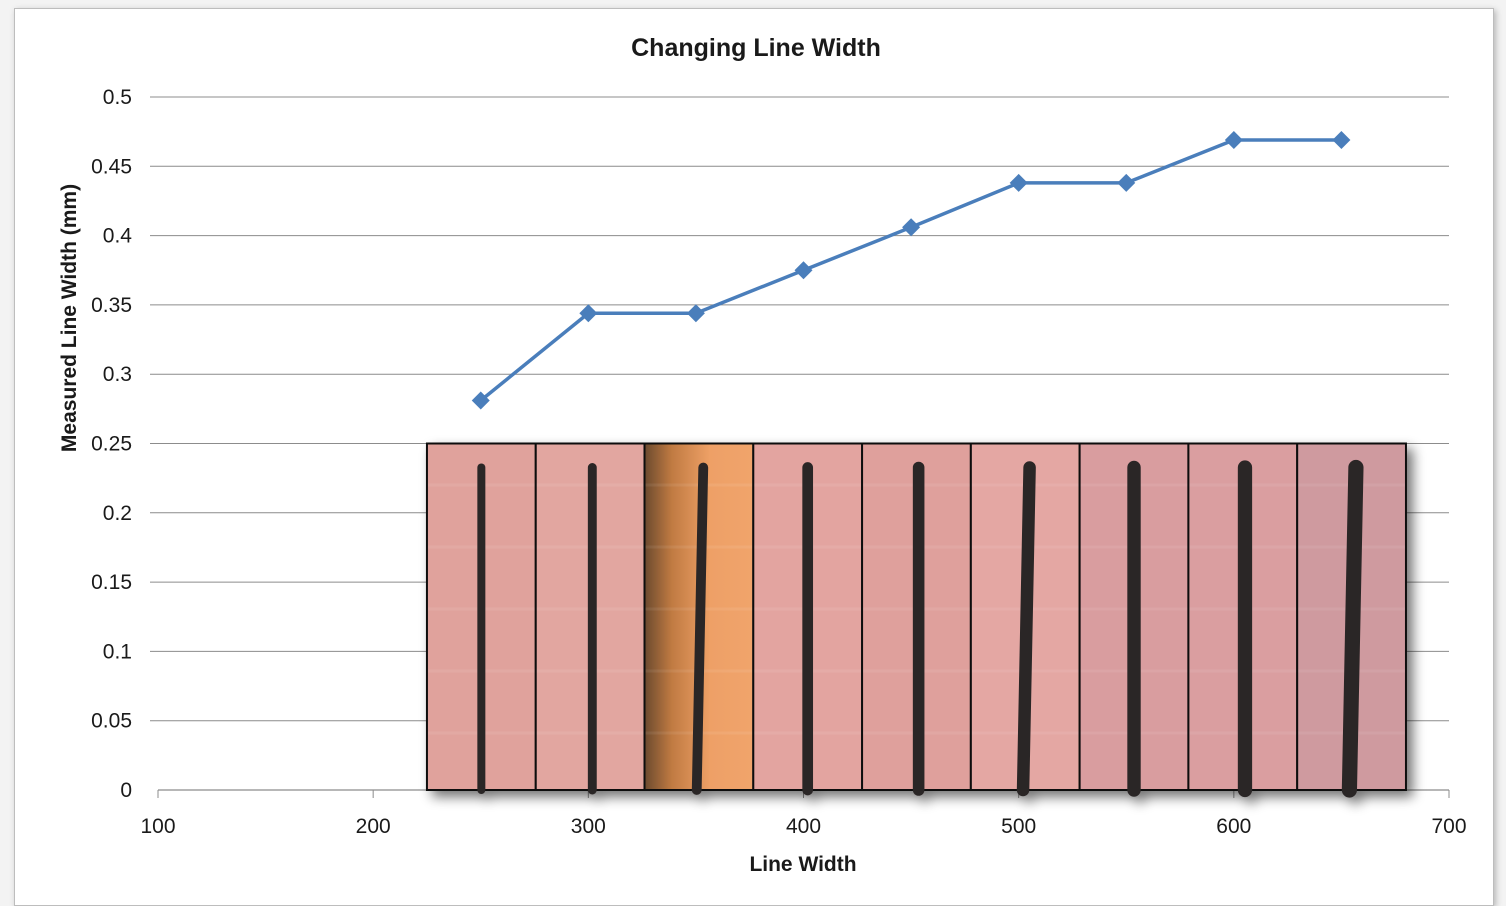  What do you see at coordinates (373, 826) in the screenshot?
I see `x-tick-label: 200` at bounding box center [373, 826].